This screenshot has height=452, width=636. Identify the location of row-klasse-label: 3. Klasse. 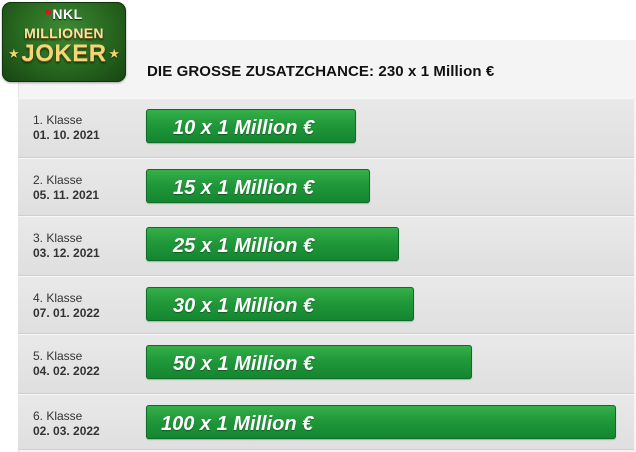
(58, 238).